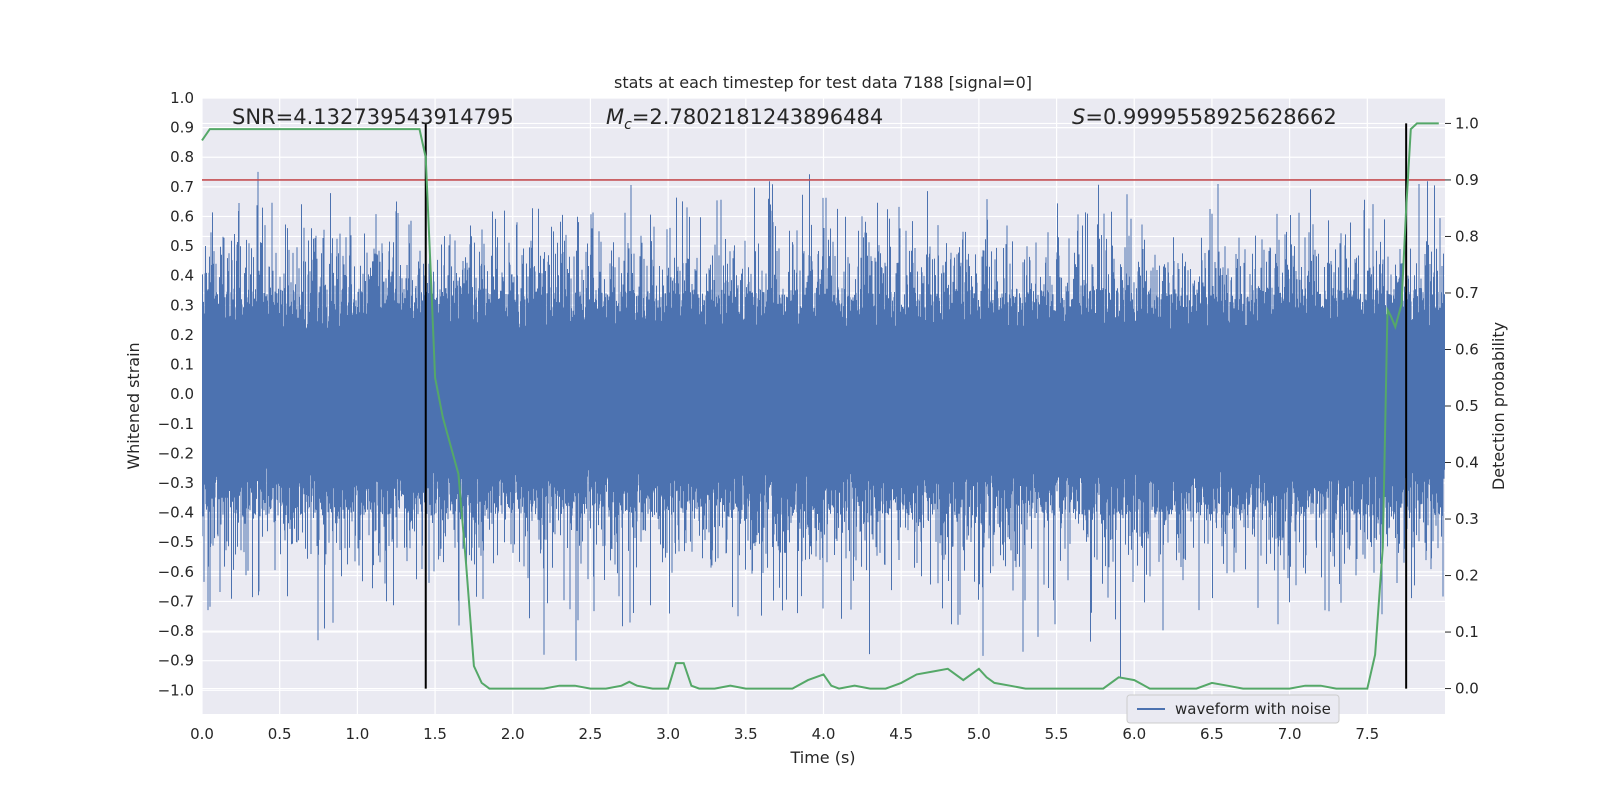 This screenshot has height=800, width=1600. Describe the element at coordinates (1467, 519) in the screenshot. I see `y2-tick-label-7: 0.3` at that location.